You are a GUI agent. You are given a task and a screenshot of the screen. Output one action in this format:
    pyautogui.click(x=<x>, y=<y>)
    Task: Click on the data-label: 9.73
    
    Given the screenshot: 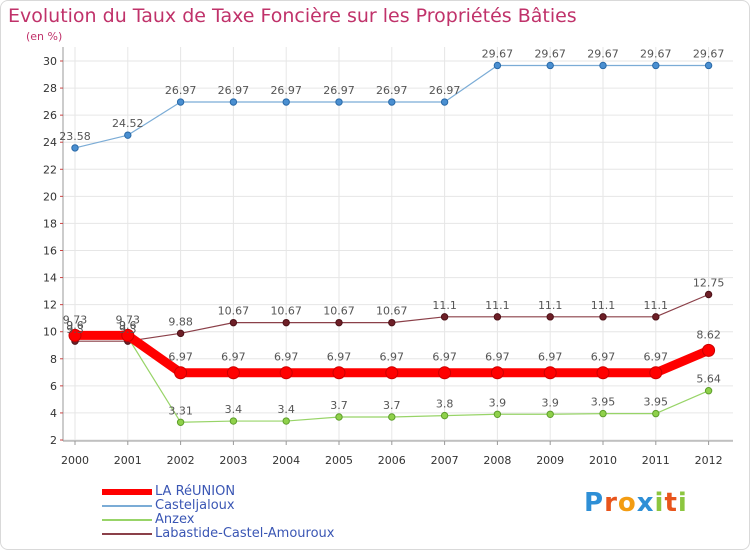 What is the action you would take?
    pyautogui.click(x=128, y=319)
    